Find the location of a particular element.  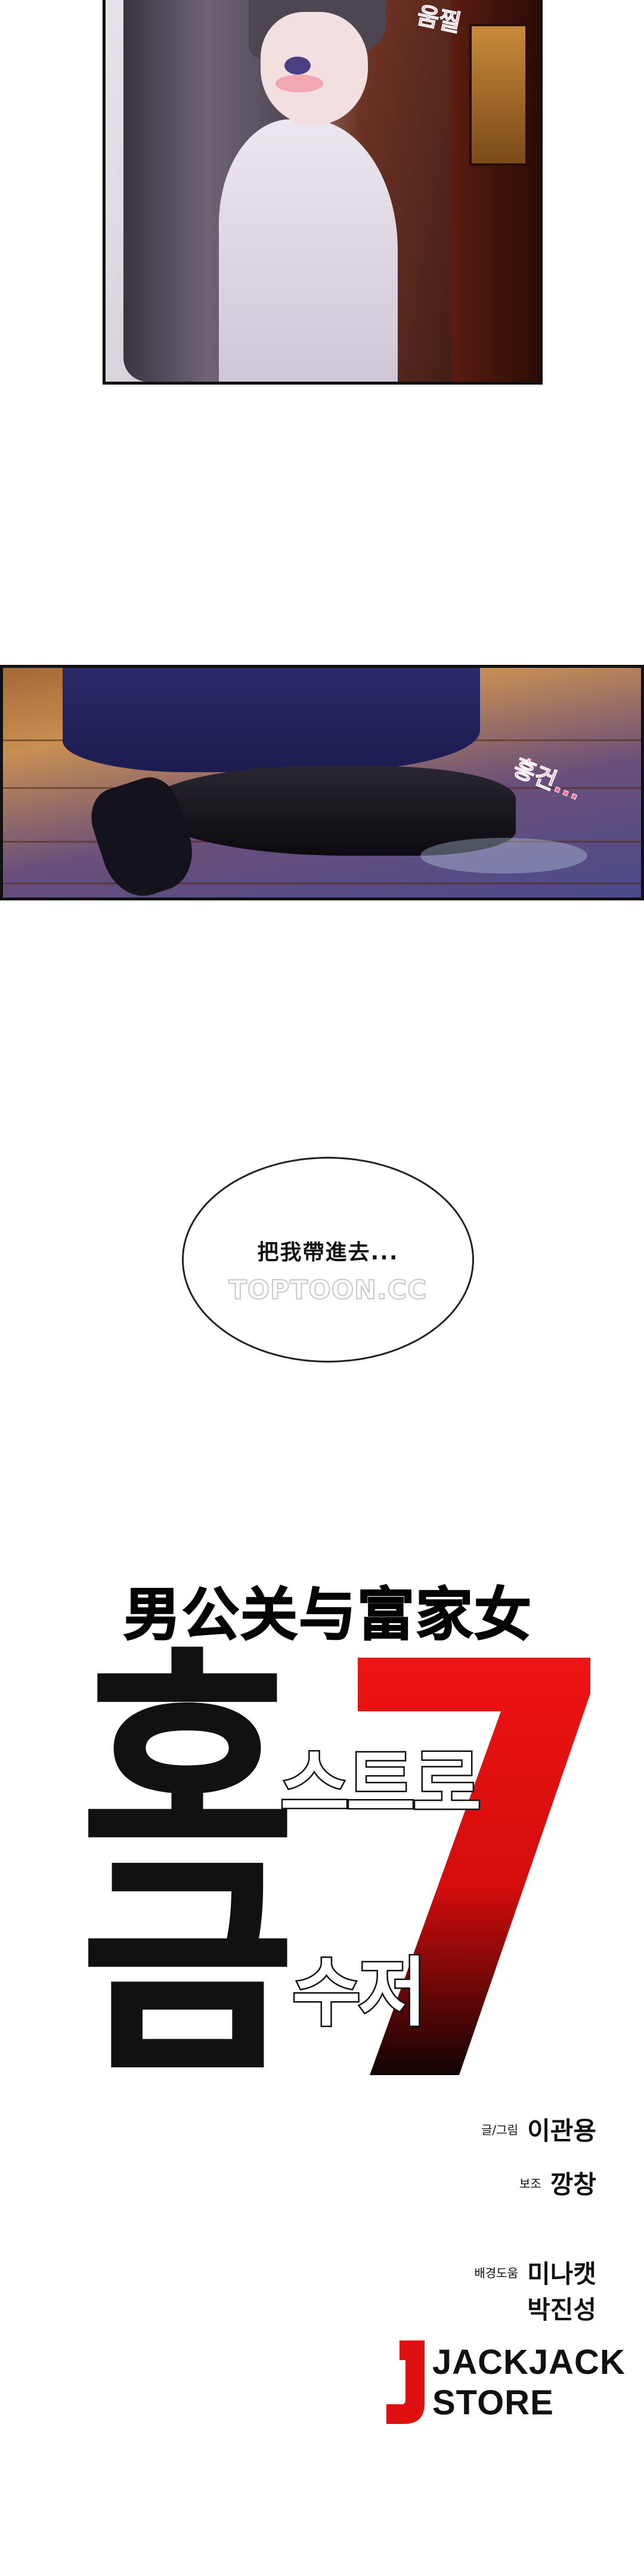

logo-text-line1: JACKJACK is located at coordinates (529, 2362).